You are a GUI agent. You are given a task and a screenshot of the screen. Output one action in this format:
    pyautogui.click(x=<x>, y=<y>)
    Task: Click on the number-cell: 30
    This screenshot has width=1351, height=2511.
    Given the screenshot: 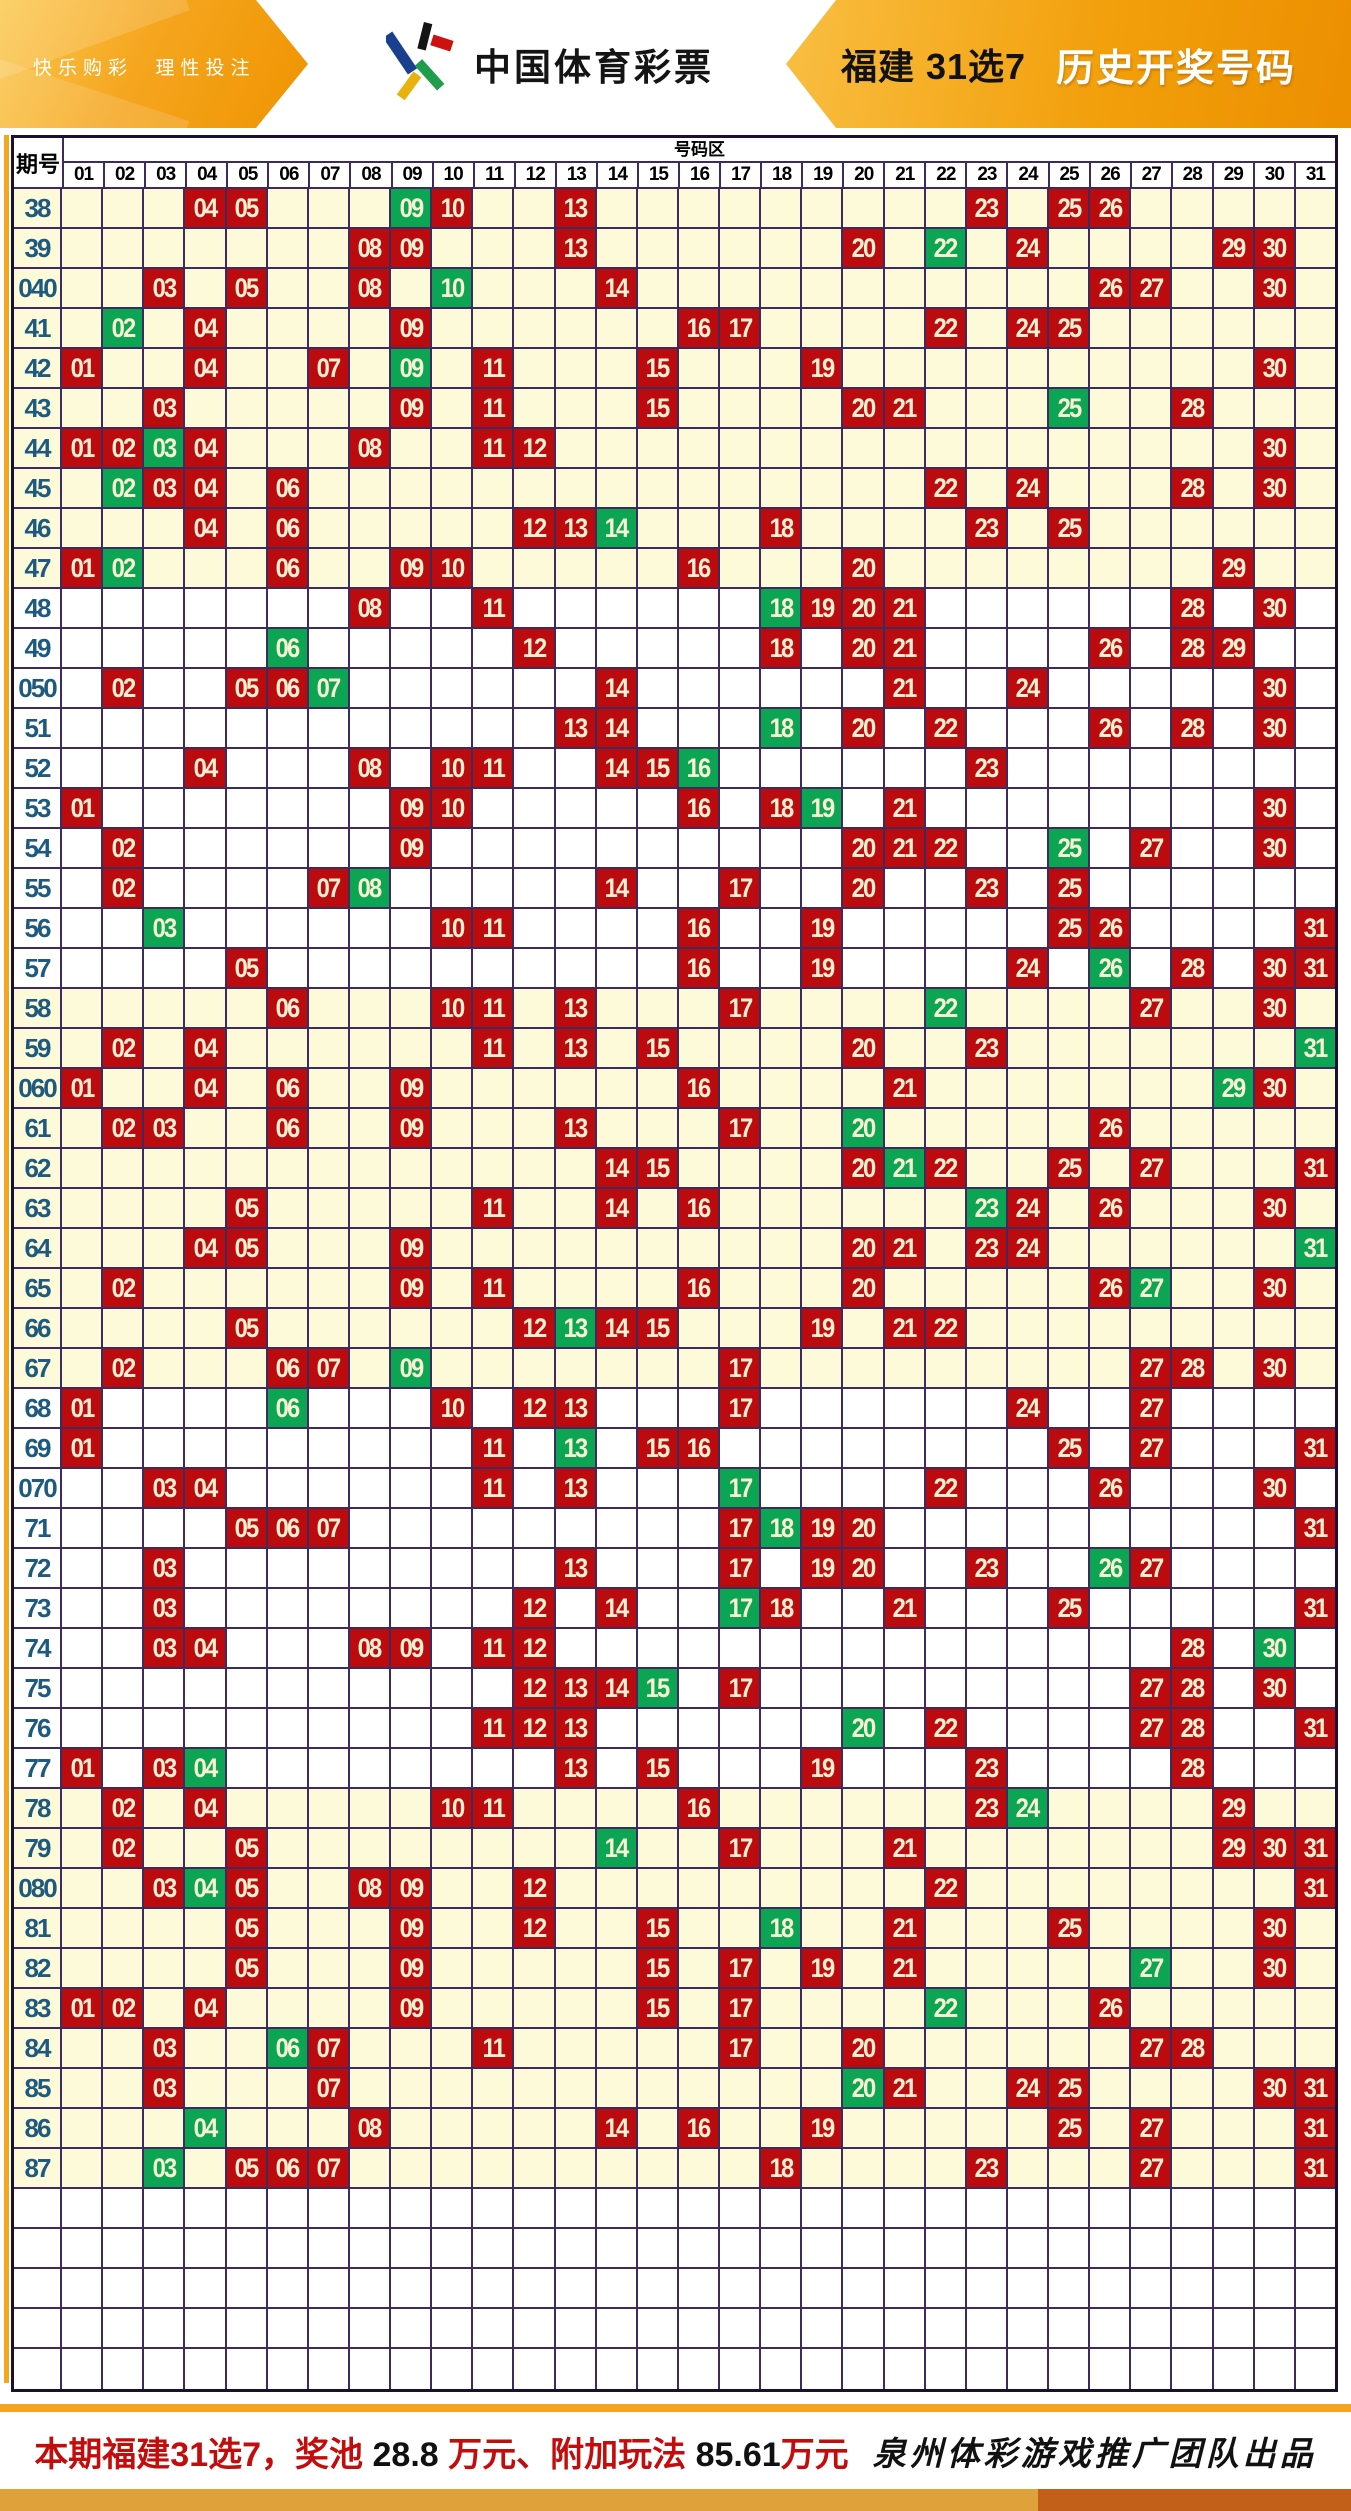 What is the action you would take?
    pyautogui.click(x=1275, y=1088)
    